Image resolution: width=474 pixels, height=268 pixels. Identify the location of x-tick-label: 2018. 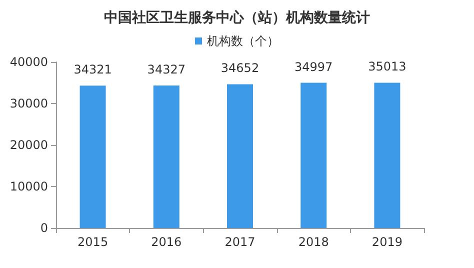
(313, 242).